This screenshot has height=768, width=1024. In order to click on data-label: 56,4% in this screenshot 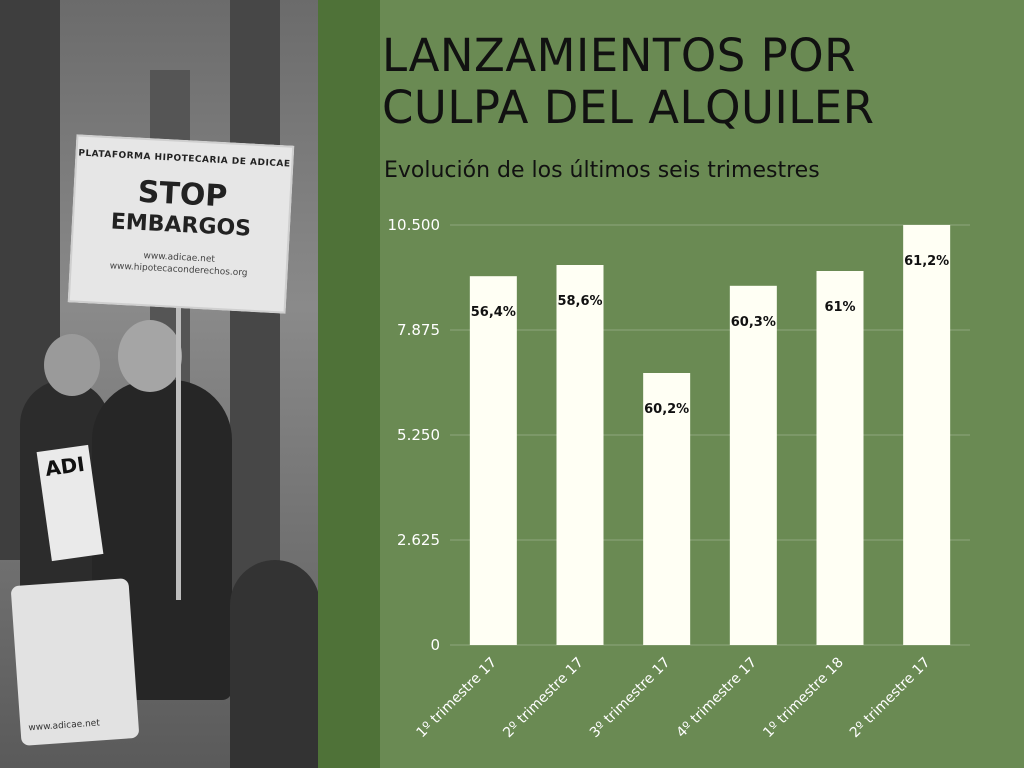, I will do `click(493, 312)`.